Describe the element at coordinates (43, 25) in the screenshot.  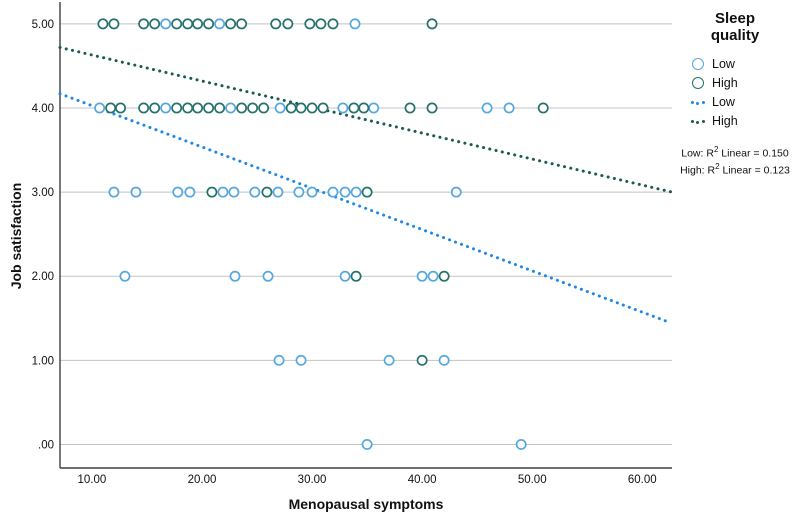
I see `y-tick-label: 5.00` at that location.